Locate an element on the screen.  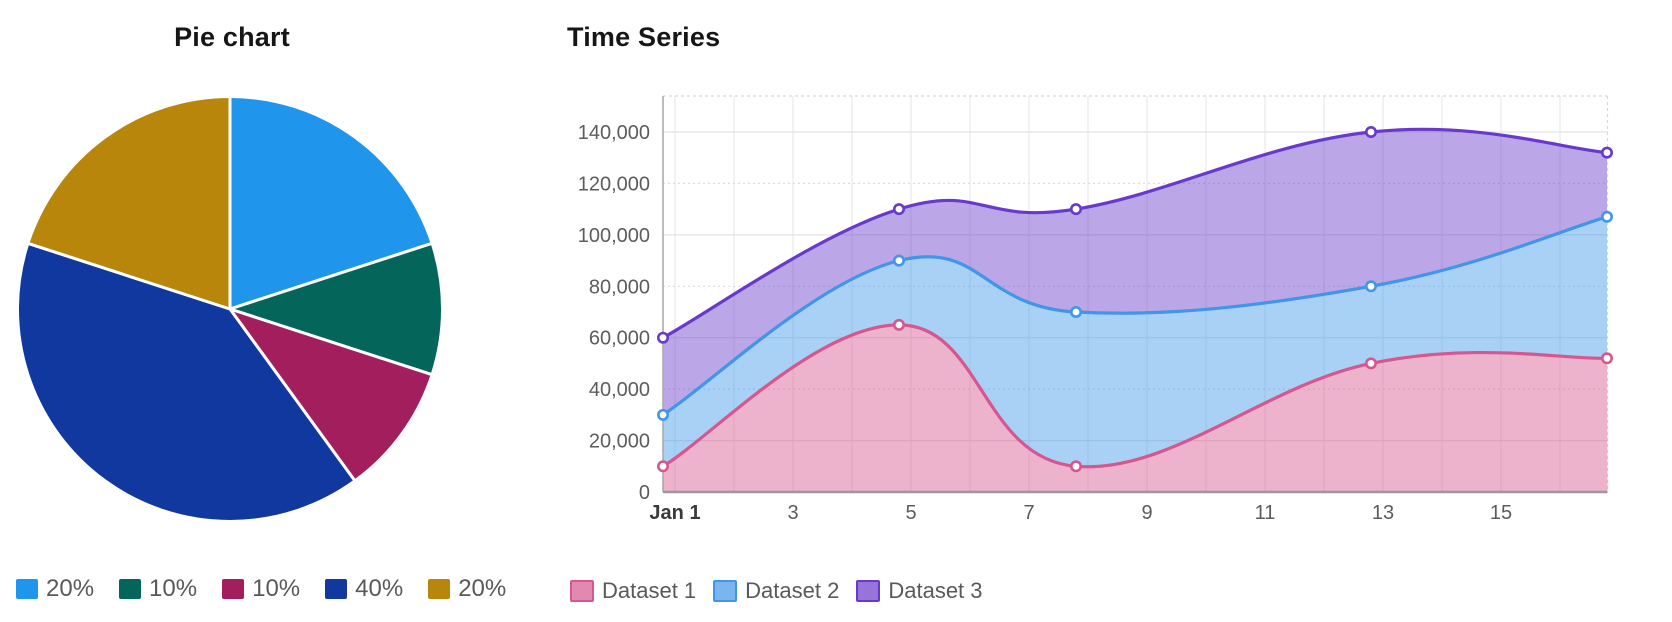
x-tick-label-9: 9 is located at coordinates (1146, 513).